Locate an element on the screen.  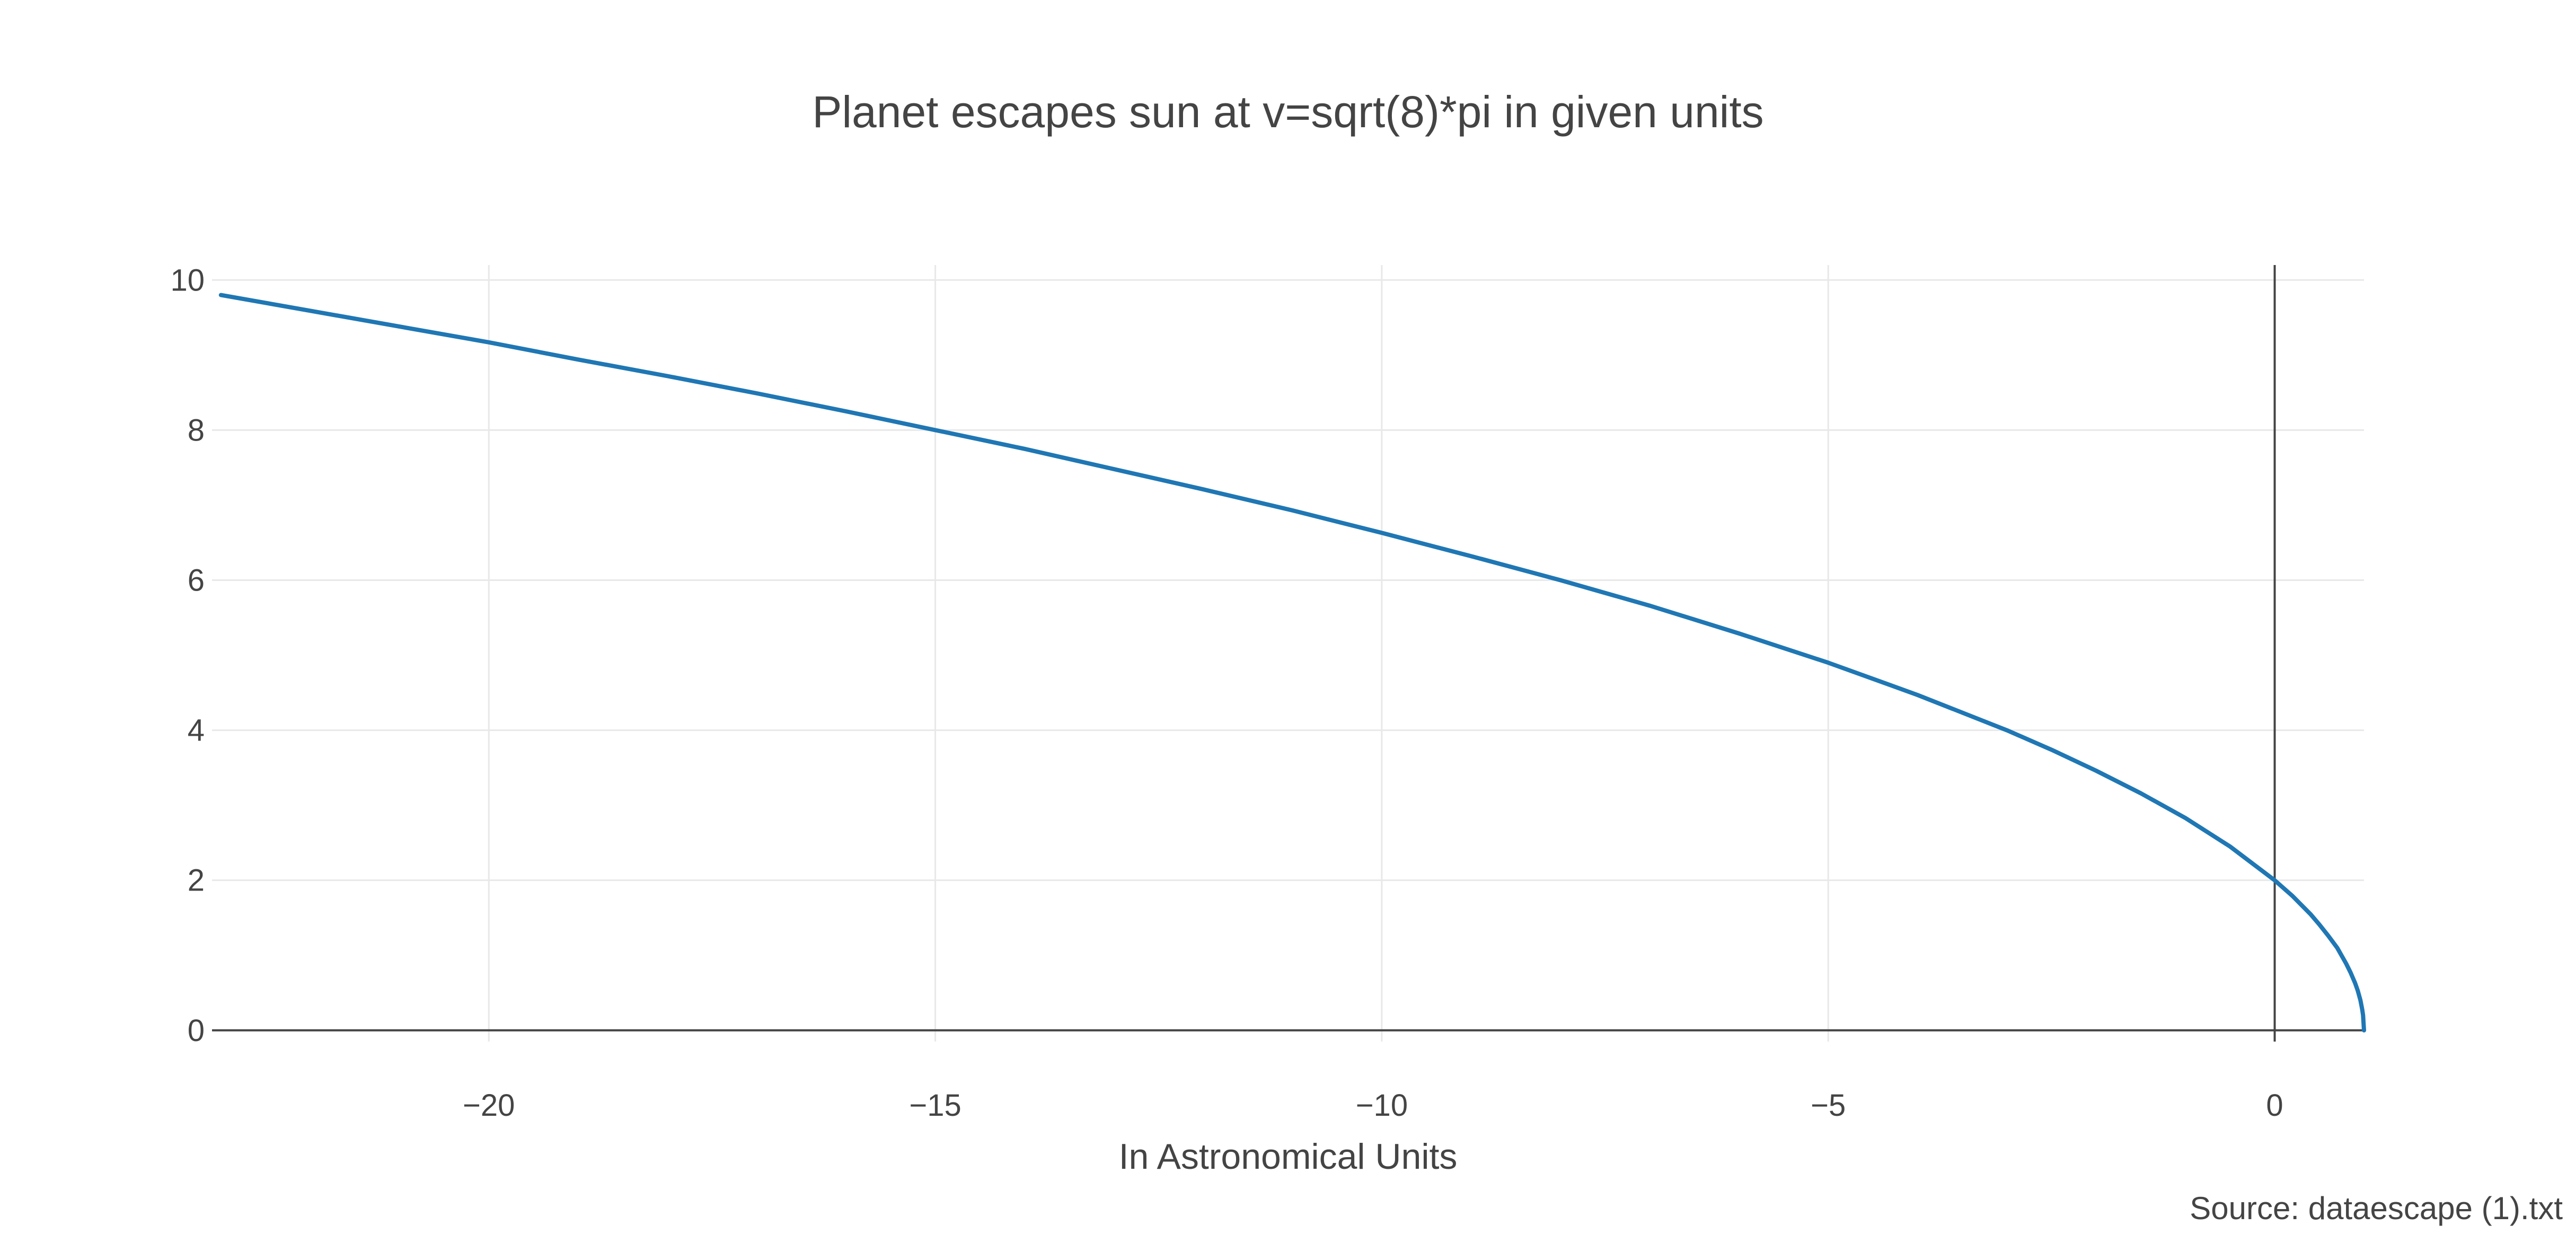
y-tick-label: 0 is located at coordinates (196, 1030).